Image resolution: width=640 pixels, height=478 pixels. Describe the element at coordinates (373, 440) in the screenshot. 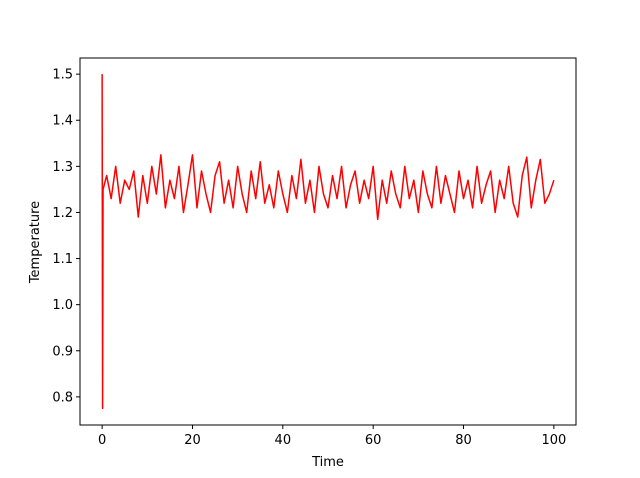

I see `x-tick-label: 60` at that location.